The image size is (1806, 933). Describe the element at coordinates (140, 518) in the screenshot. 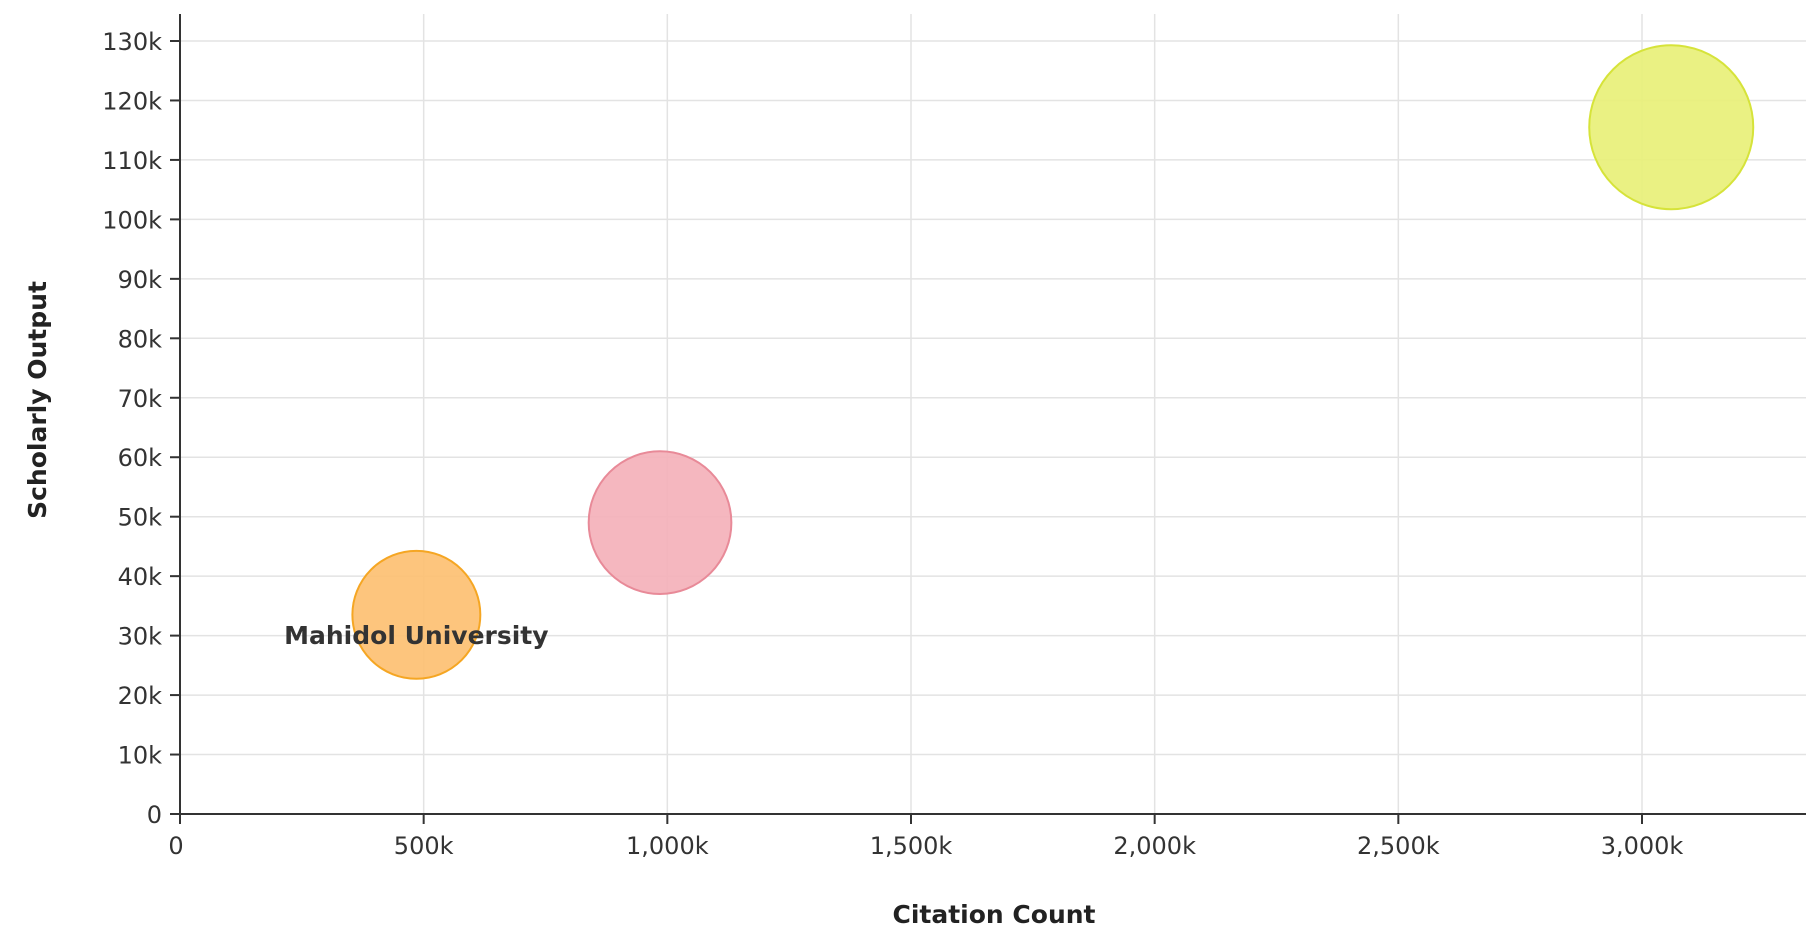

I see `y-tick-label: 50k` at that location.